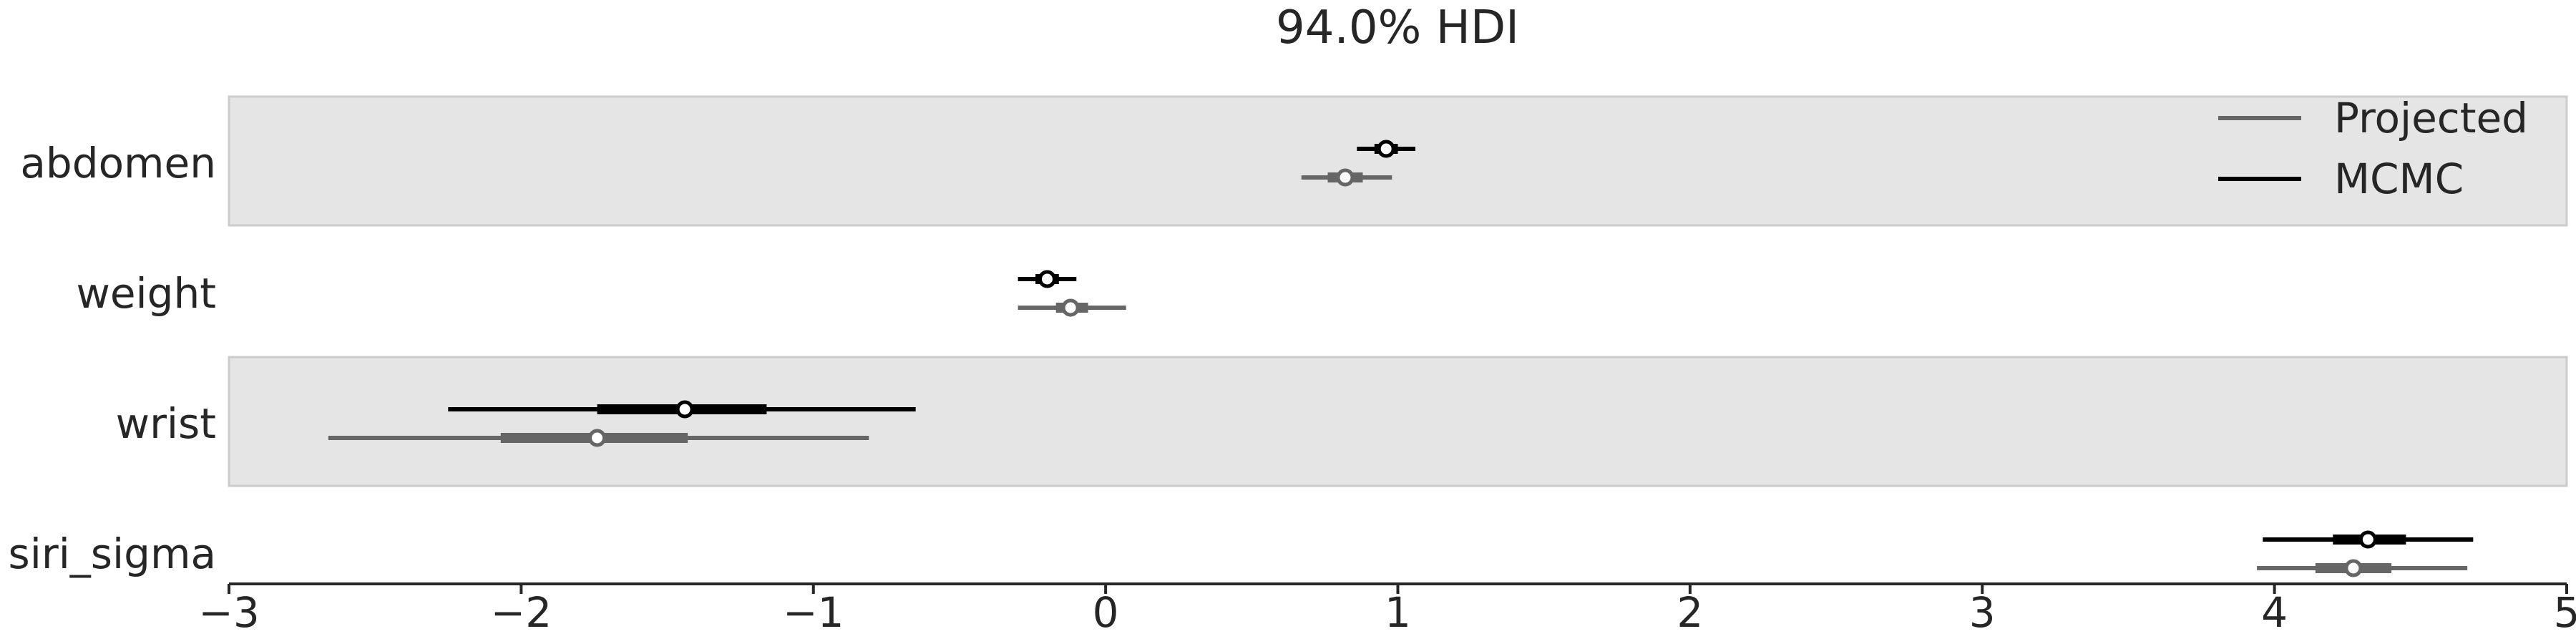 The image size is (2576, 644). I want to click on x-axis: −3 −2 −1 0 1 2 3 4 5, so click(1387, 609).